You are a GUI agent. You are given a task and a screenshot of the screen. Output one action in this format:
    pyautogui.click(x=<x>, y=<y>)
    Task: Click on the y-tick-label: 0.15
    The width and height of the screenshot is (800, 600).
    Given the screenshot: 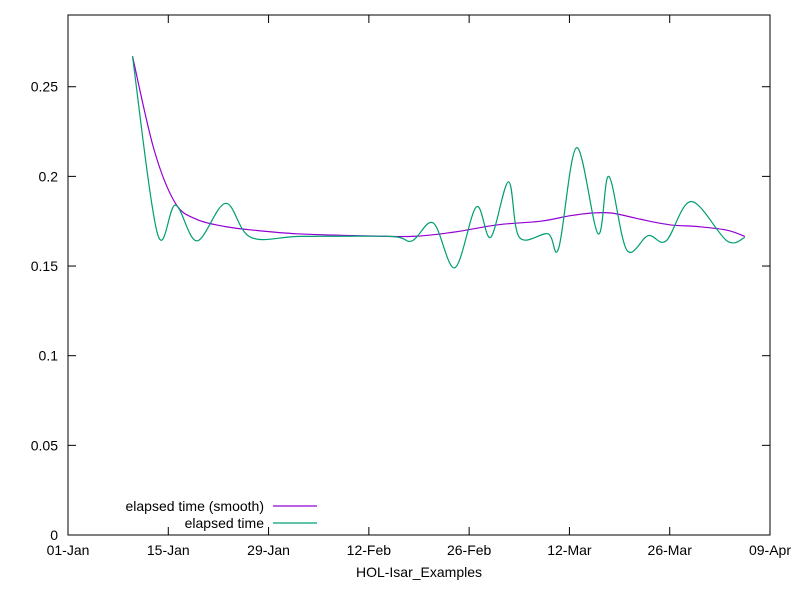 What is the action you would take?
    pyautogui.click(x=44, y=266)
    